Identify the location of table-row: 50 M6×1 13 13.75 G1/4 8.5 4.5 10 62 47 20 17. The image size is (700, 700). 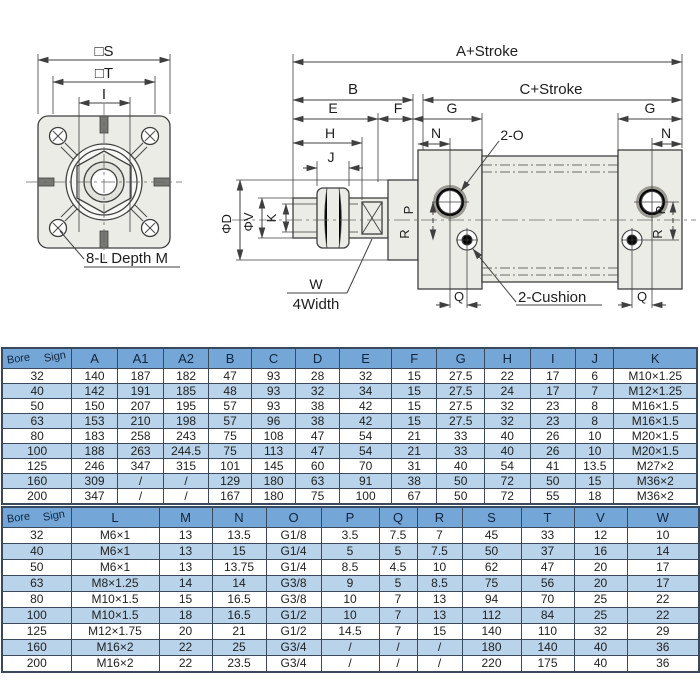
(350, 567).